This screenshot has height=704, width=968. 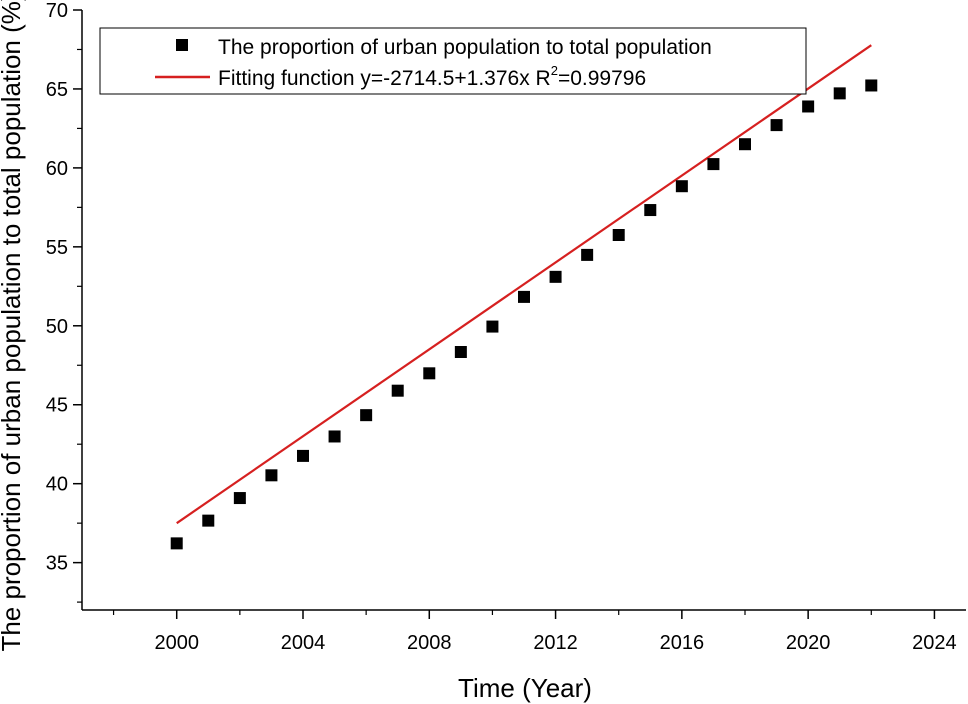 What do you see at coordinates (57, 90) in the screenshot?
I see `y-tick-label: 65` at bounding box center [57, 90].